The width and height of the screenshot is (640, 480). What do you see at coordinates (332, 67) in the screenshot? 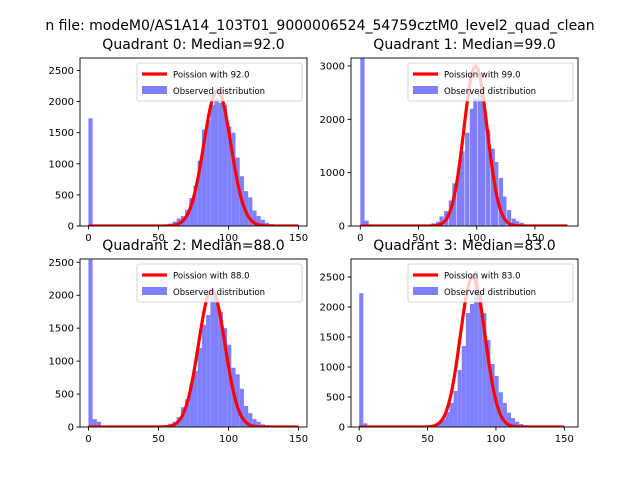
I see `y-tick-label: 3000` at bounding box center [332, 67].